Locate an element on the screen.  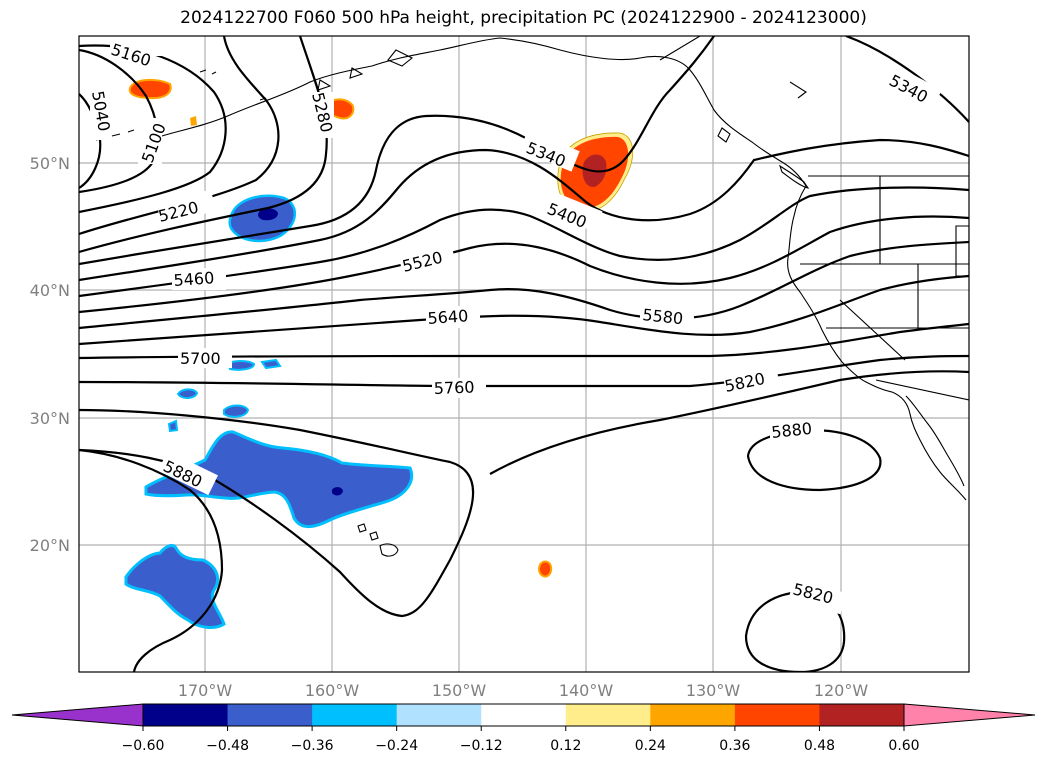
coast-alaska is located at coordinates (478, 112).